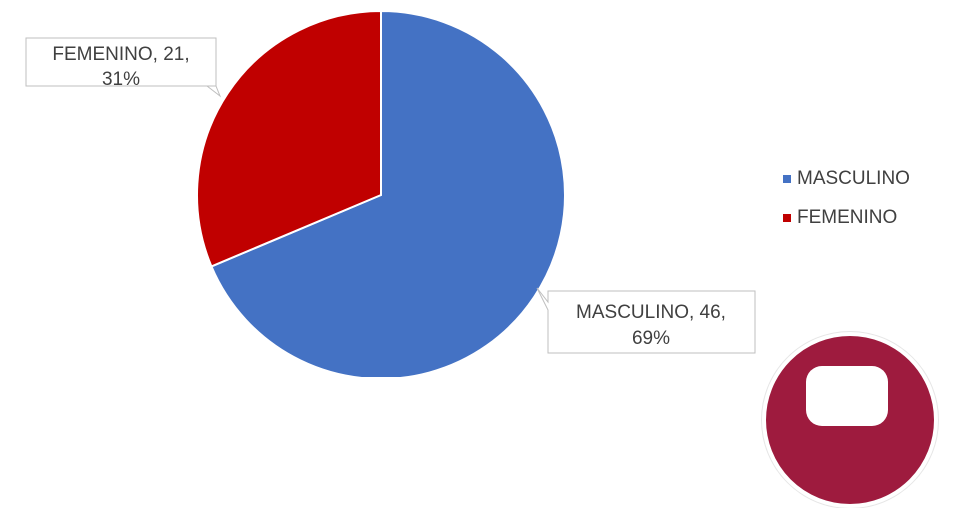  What do you see at coordinates (651, 312) in the screenshot?
I see `data-label-masculino-line1: MASCULINO, 46,` at bounding box center [651, 312].